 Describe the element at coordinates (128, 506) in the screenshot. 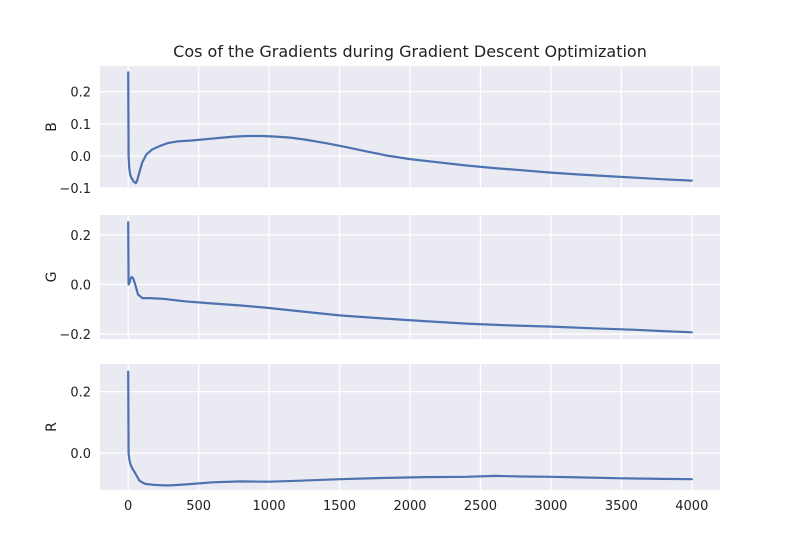

I see `x-tick-label: 0` at that location.